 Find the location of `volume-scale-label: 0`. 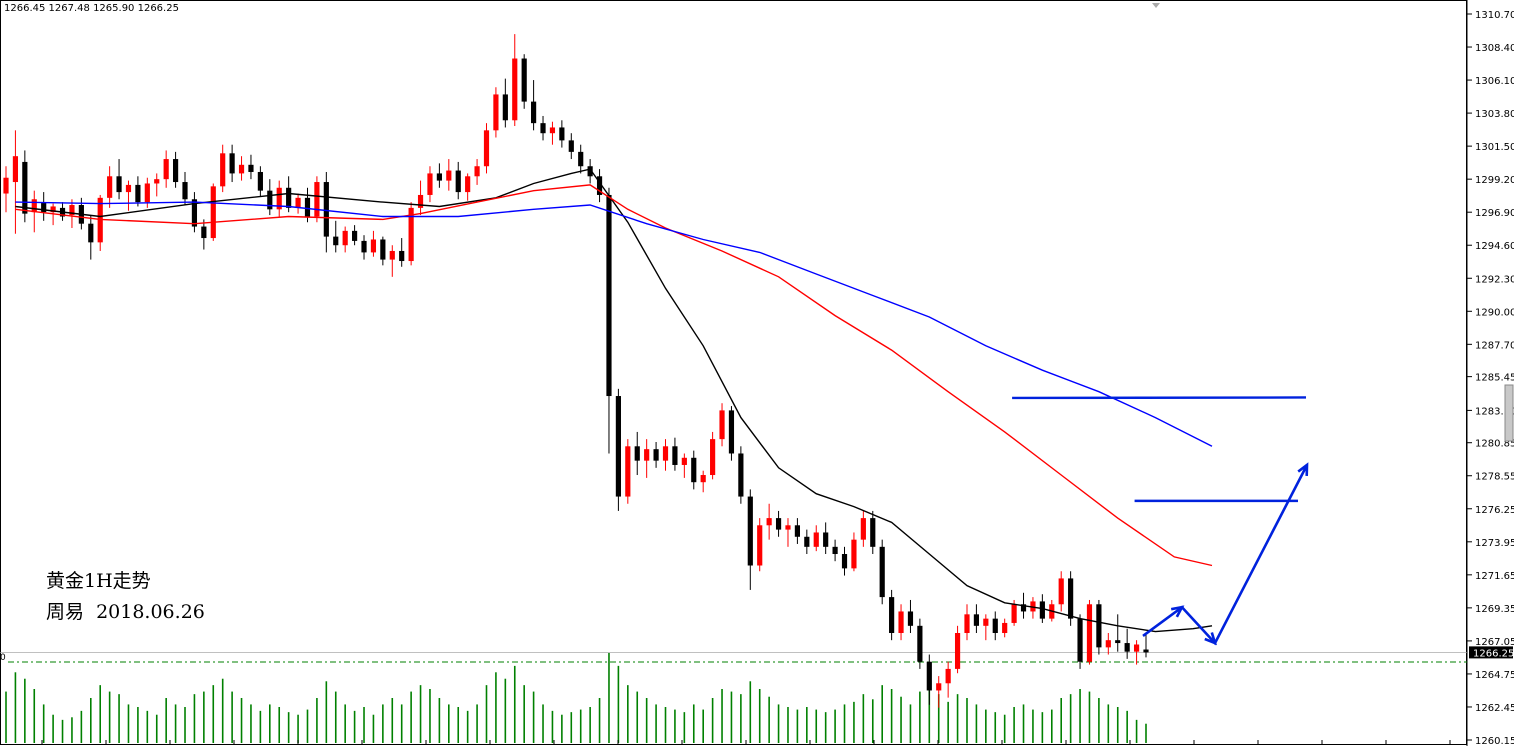

volume-scale-label: 0 is located at coordinates (3, 658).